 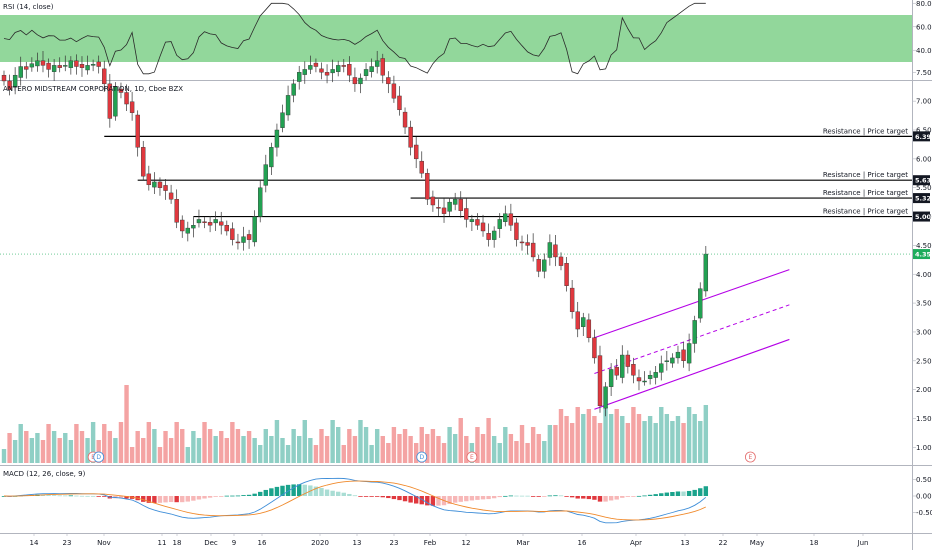 What do you see at coordinates (924, 51) in the screenshot?
I see `rsi-axis-label: 40.00` at bounding box center [924, 51].